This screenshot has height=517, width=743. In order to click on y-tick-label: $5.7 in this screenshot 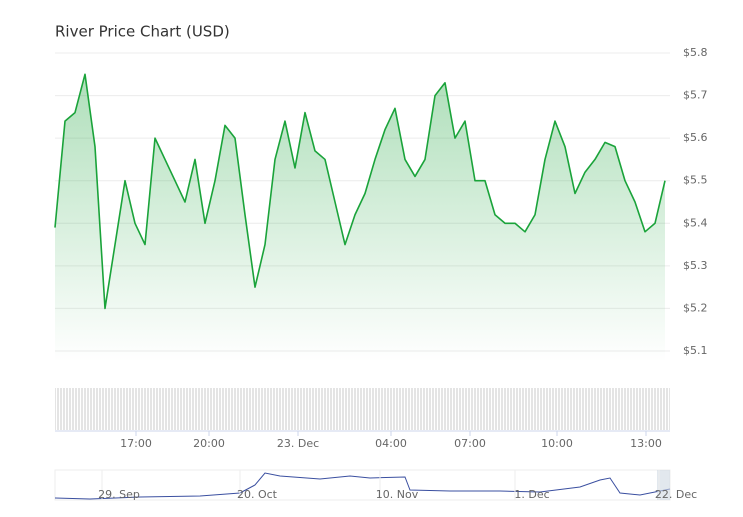, I will do `click(695, 95)`.